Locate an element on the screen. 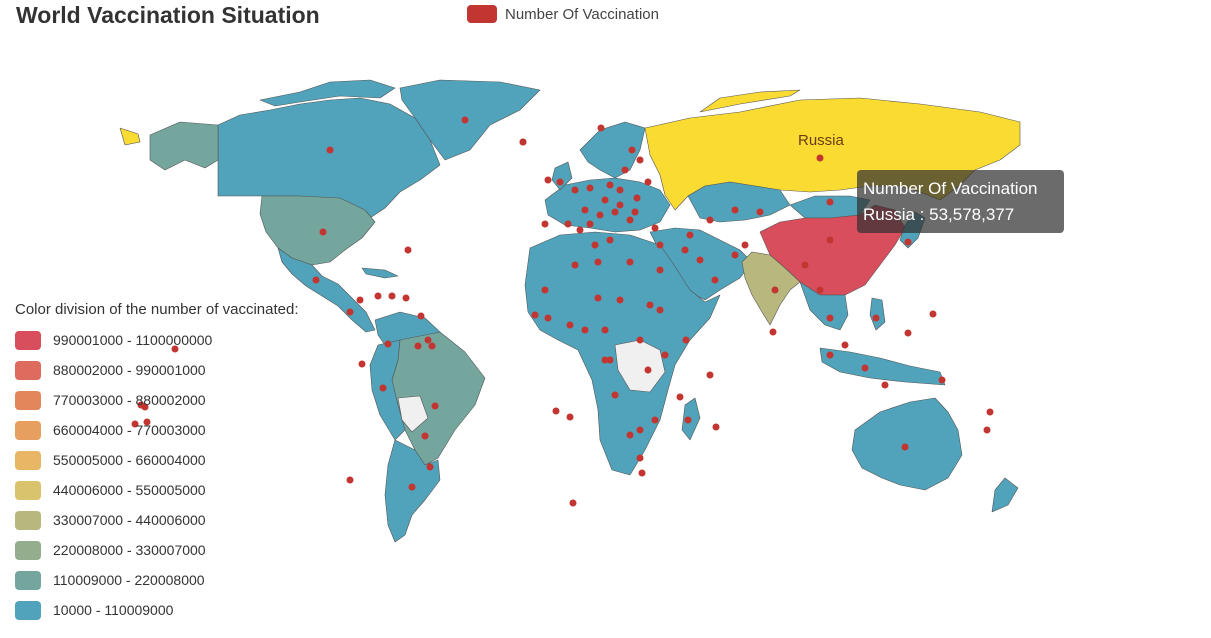  country-cuba is located at coordinates (380, 273).